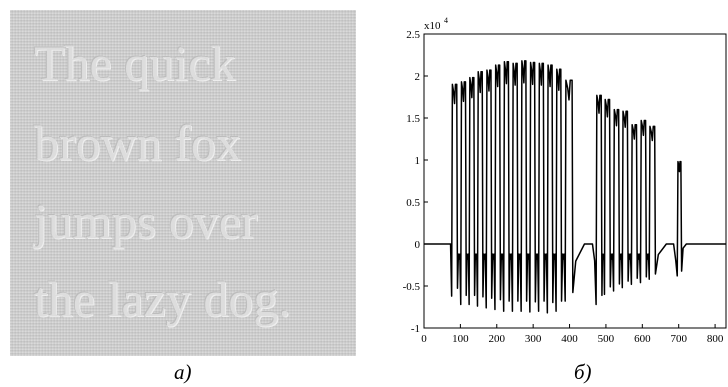  What do you see at coordinates (413, 119) in the screenshot?
I see `y-tick-label: 1.5` at bounding box center [413, 119].